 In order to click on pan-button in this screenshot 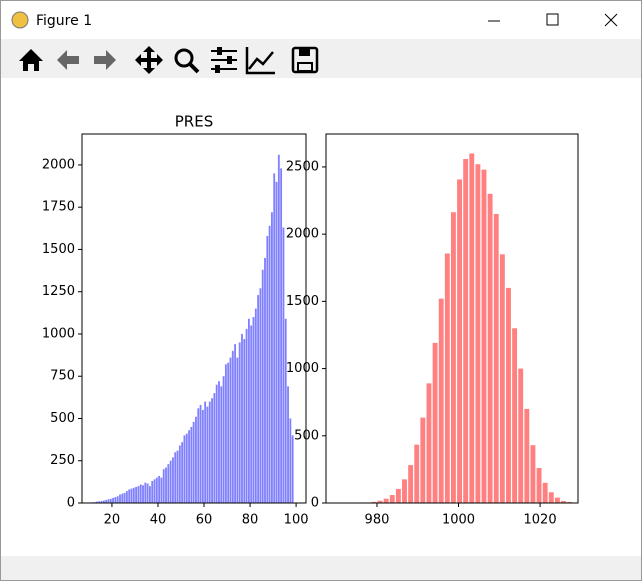, I will do `click(149, 60)`.